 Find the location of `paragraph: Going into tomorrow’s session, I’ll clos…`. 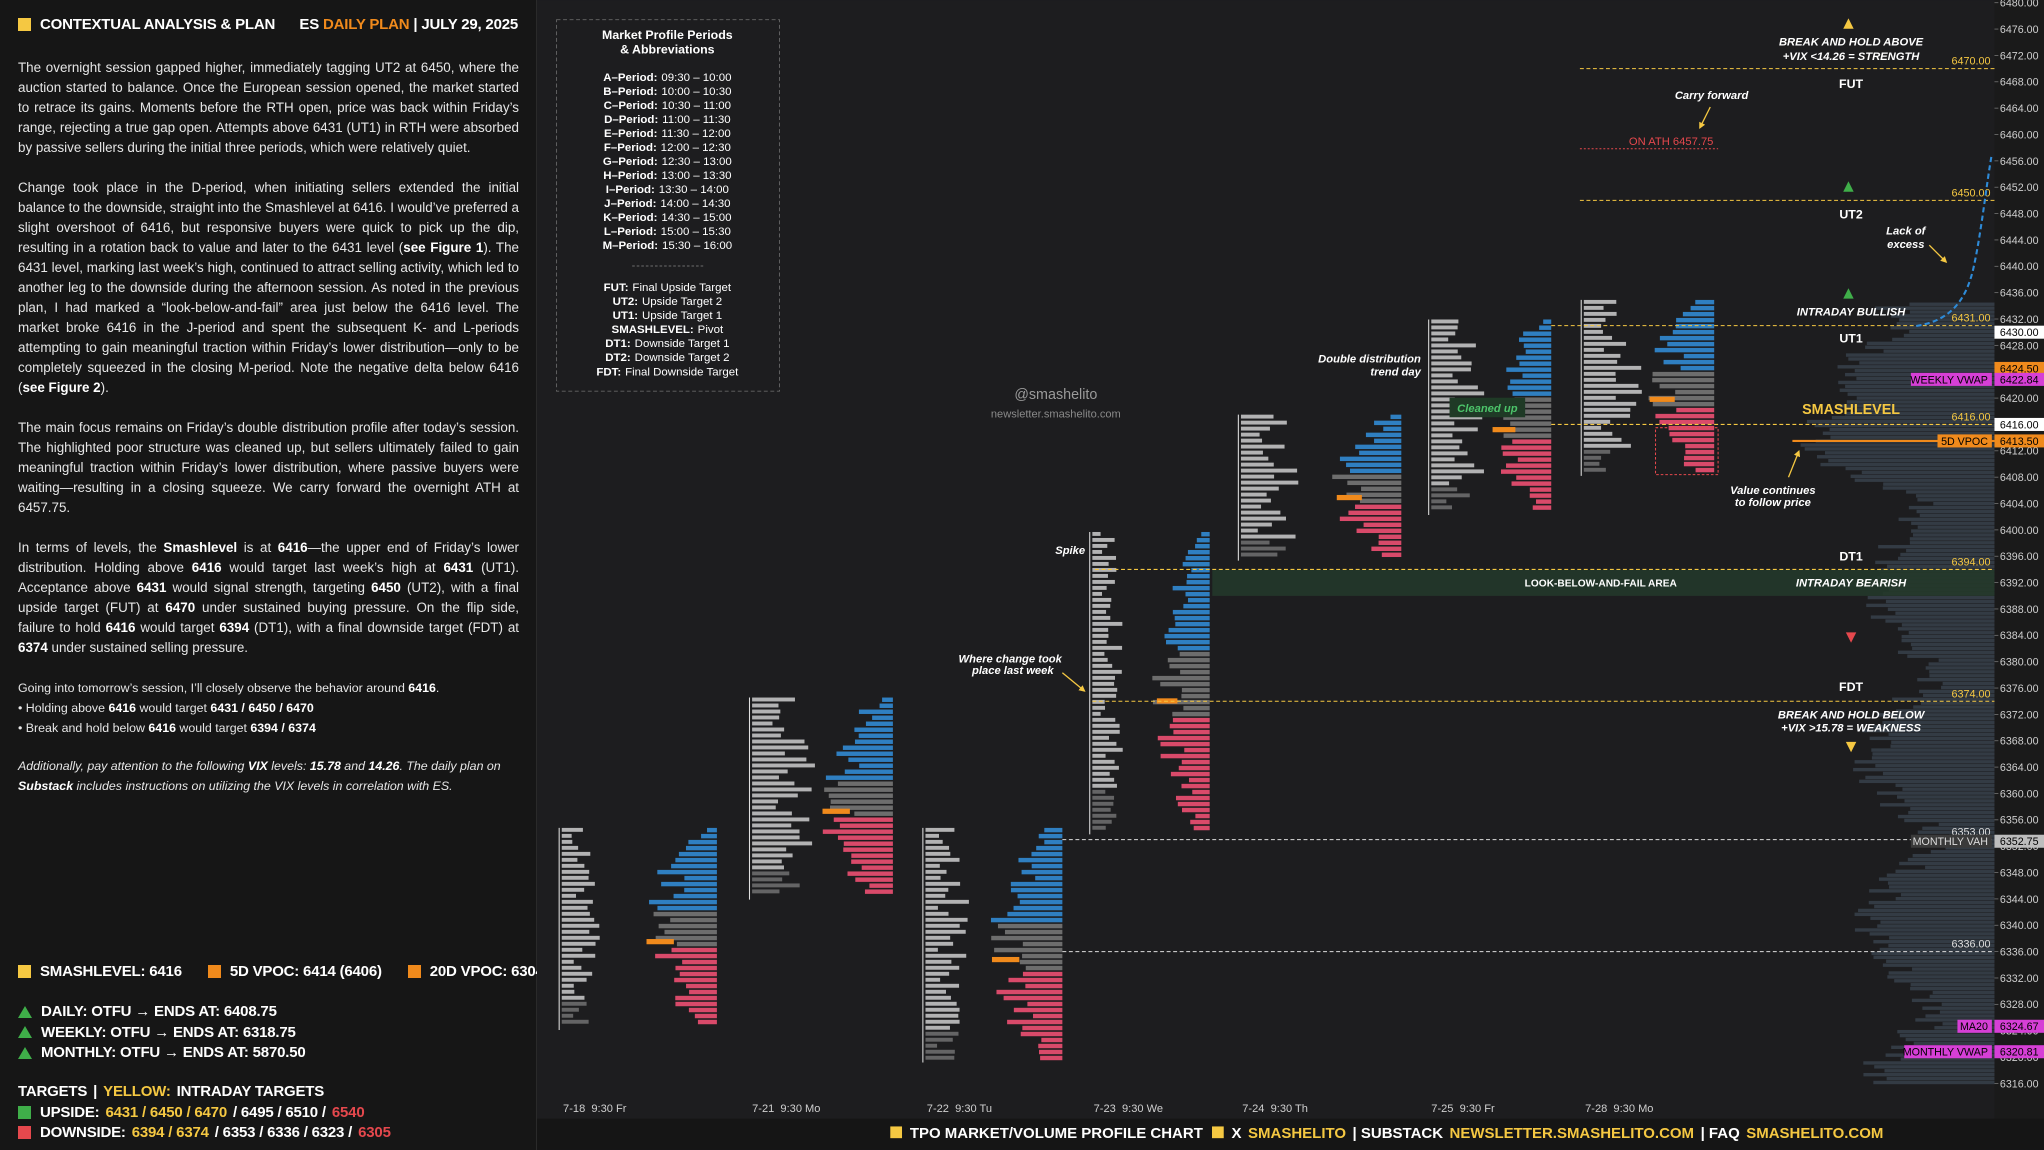

paragraph: Going into tomorrow’s session, I’ll clos… is located at coordinates (268, 688).